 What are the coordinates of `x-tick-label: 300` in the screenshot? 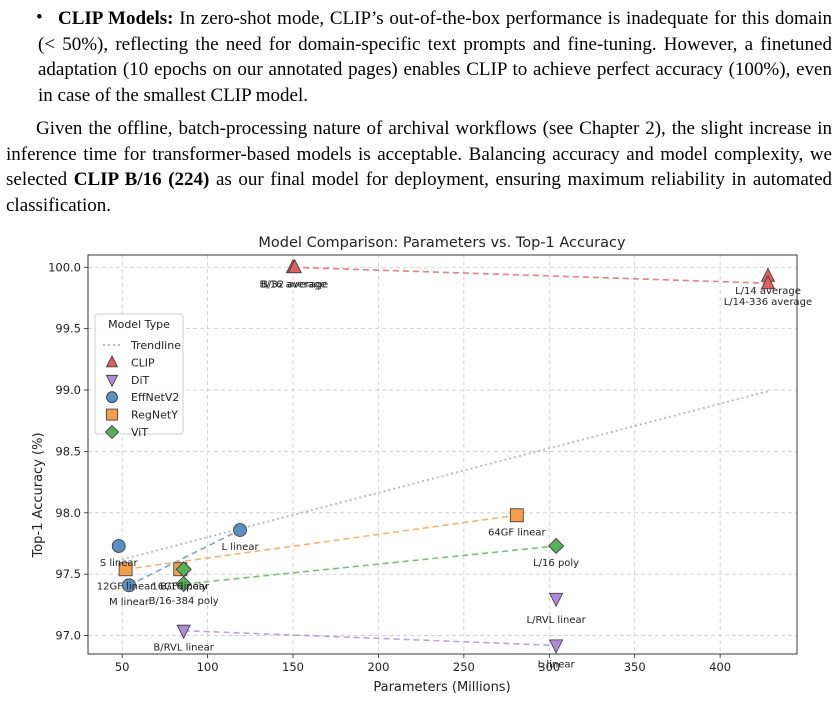 It's located at (549, 667).